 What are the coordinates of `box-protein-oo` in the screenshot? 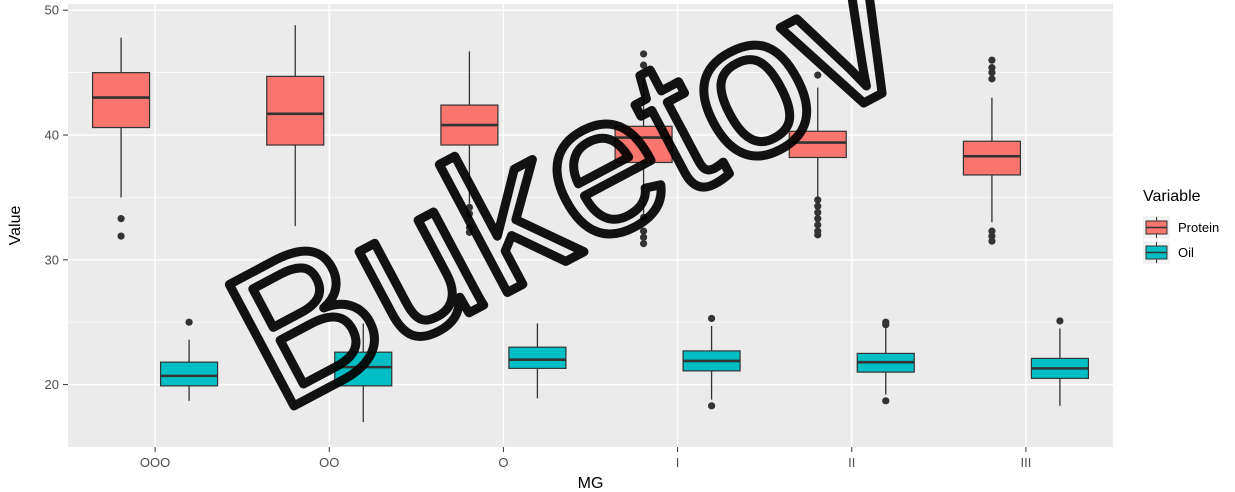 It's located at (295, 126).